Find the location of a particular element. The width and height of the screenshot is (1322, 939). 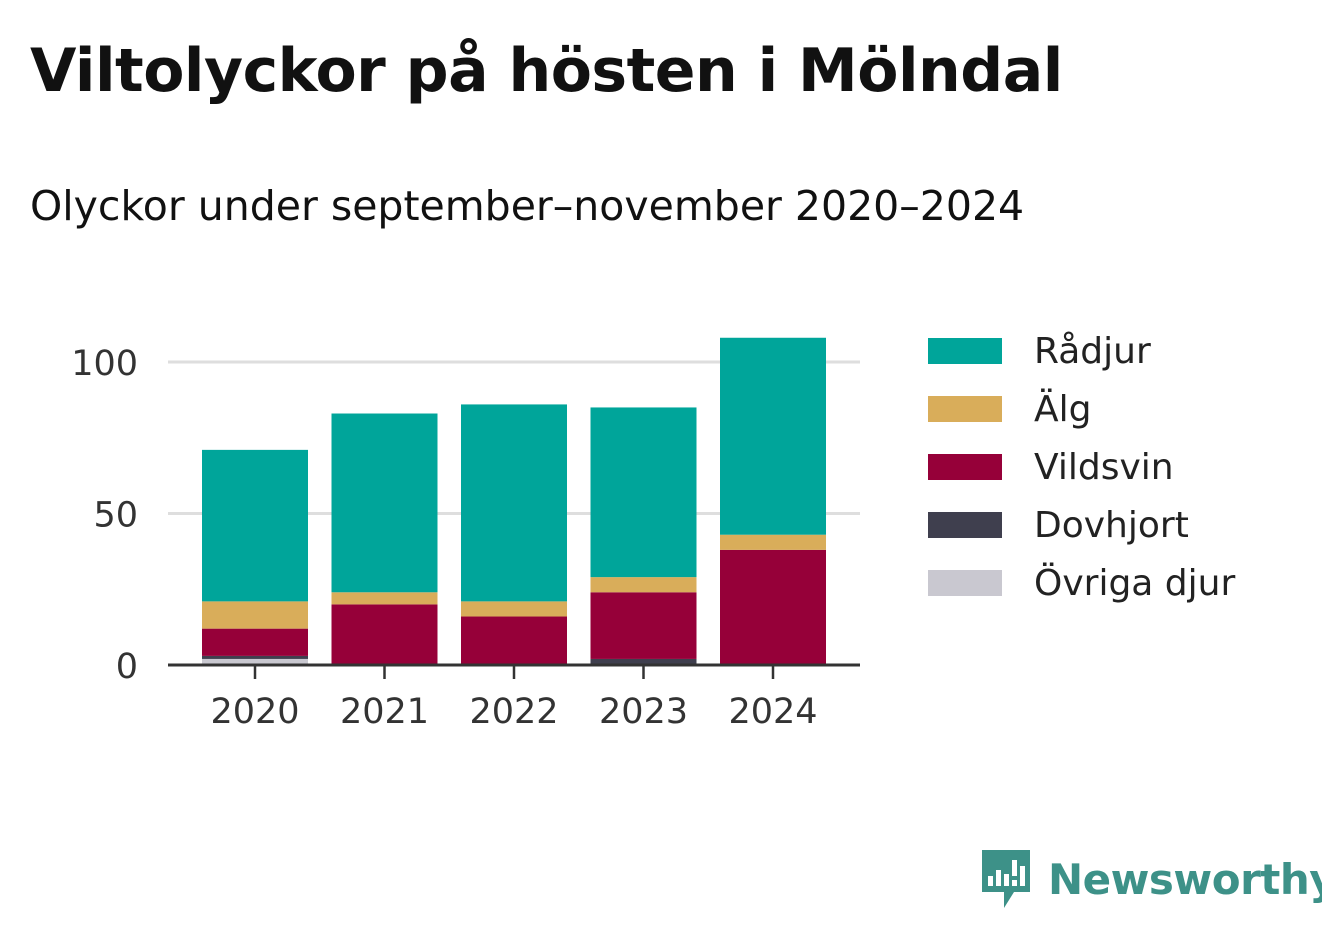

bar-2022-vildsvin is located at coordinates (514, 640).